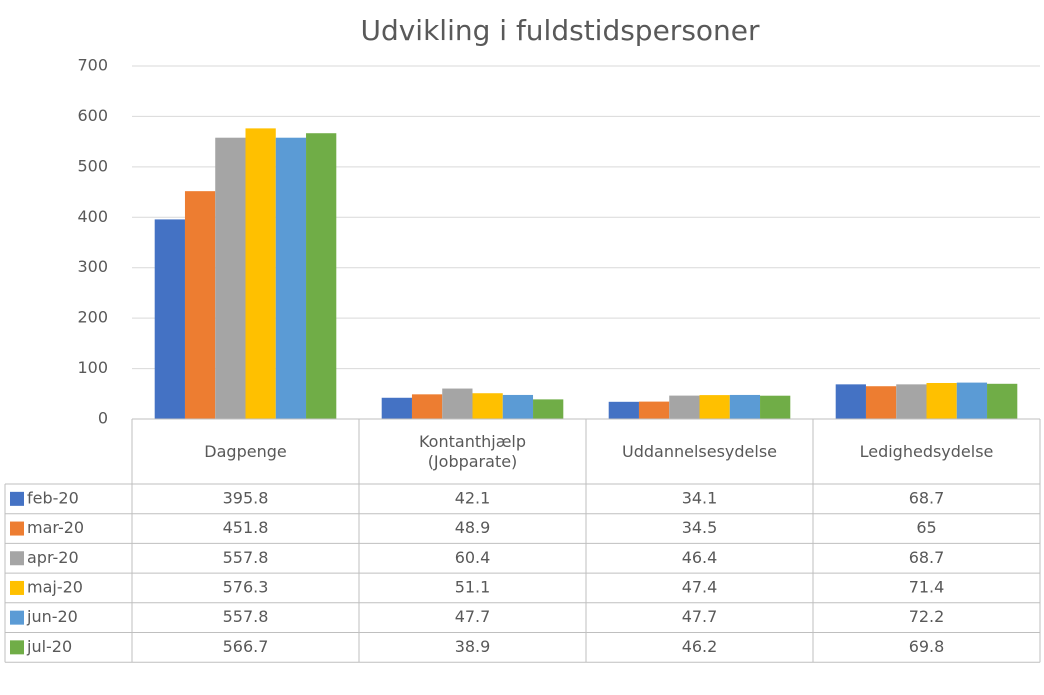 The width and height of the screenshot is (1044, 695). I want to click on category-cell: Kontanthjælp (Jobparate), so click(472, 451).